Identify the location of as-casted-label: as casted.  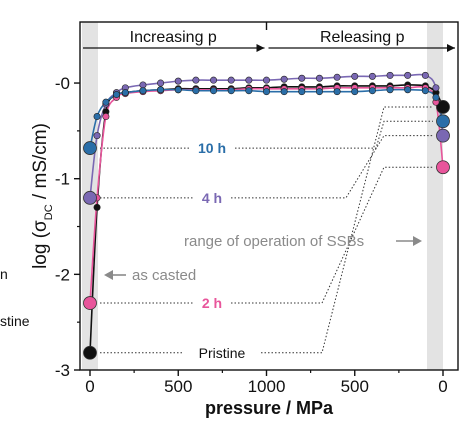
(164, 275).